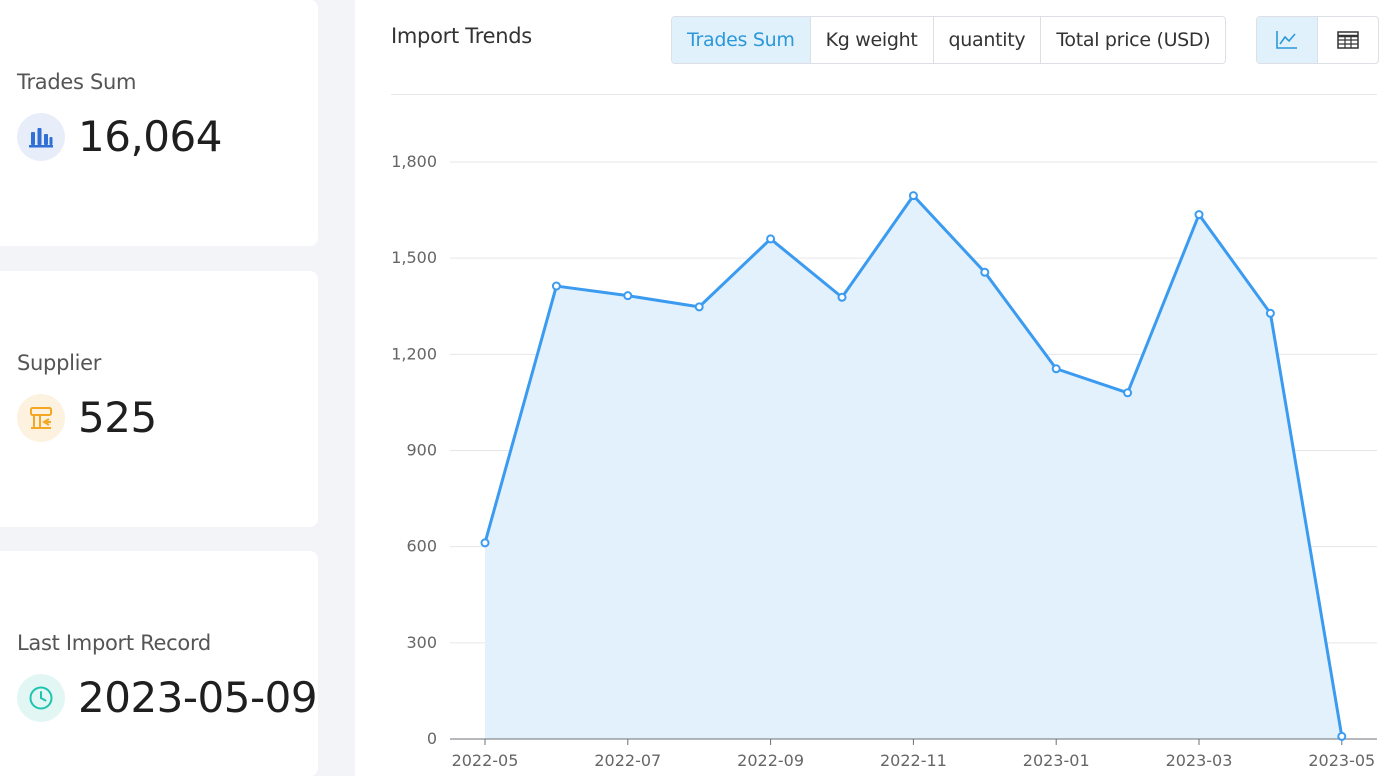 Image resolution: width=1390 pixels, height=776 pixels. What do you see at coordinates (198, 697) in the screenshot?
I see `stat-value: 2023-05-09` at bounding box center [198, 697].